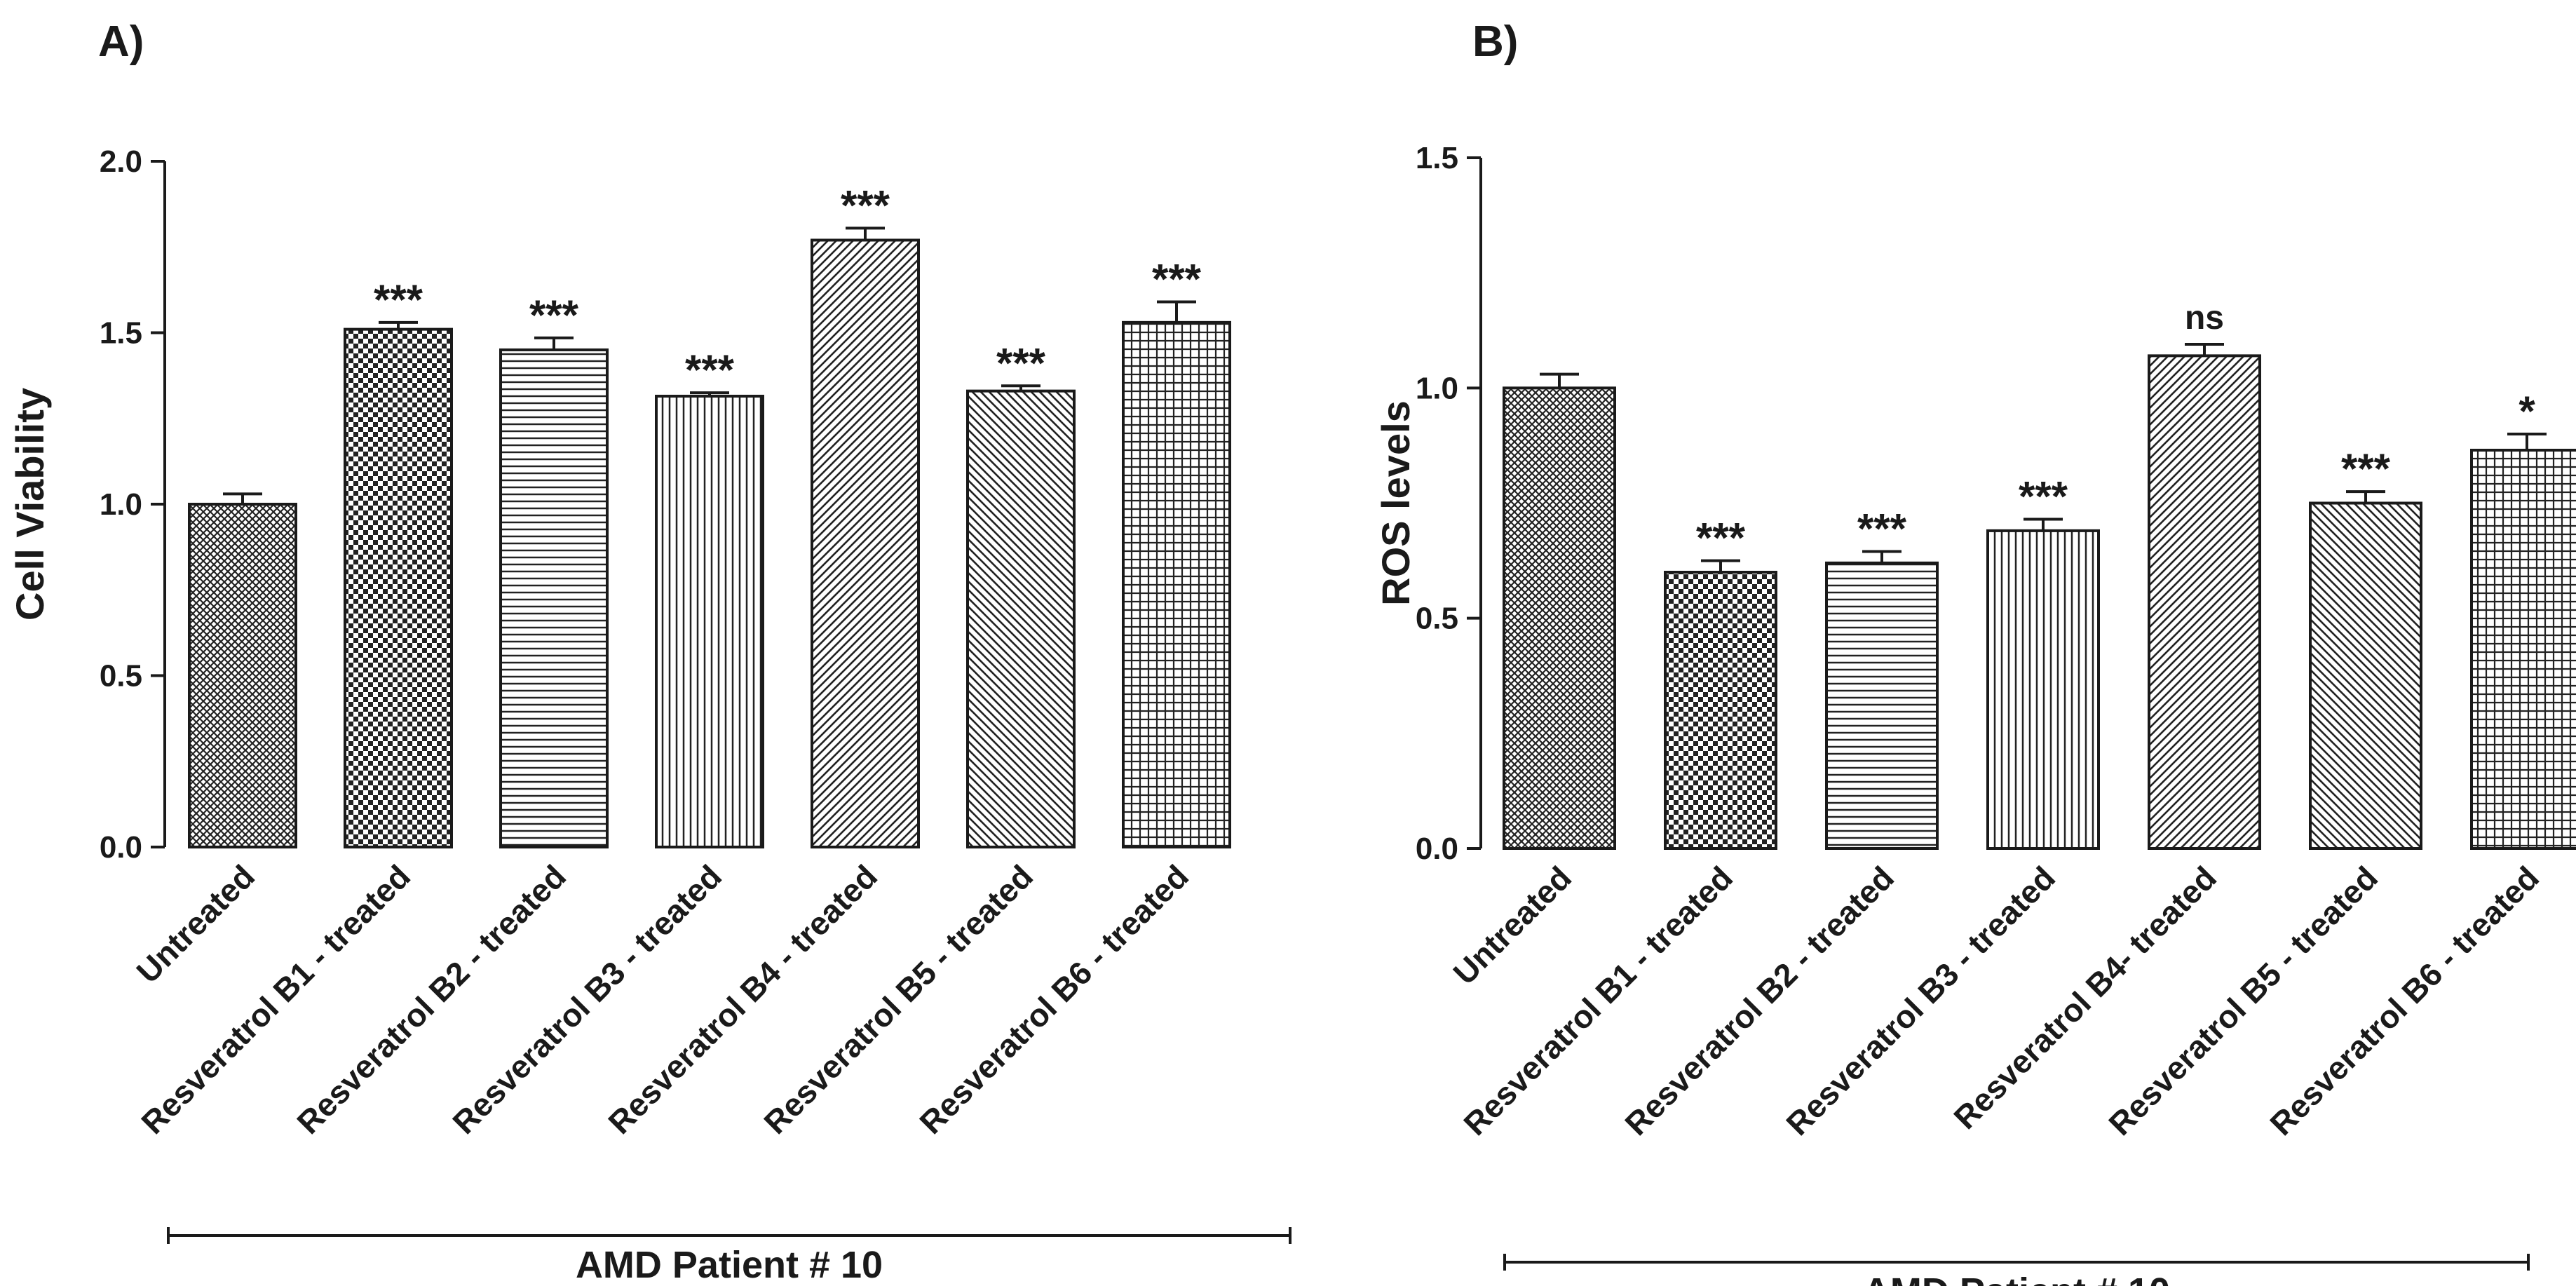 Image resolution: width=2576 pixels, height=1286 pixels. I want to click on y-axis-title: Cell Viability, so click(30, 504).